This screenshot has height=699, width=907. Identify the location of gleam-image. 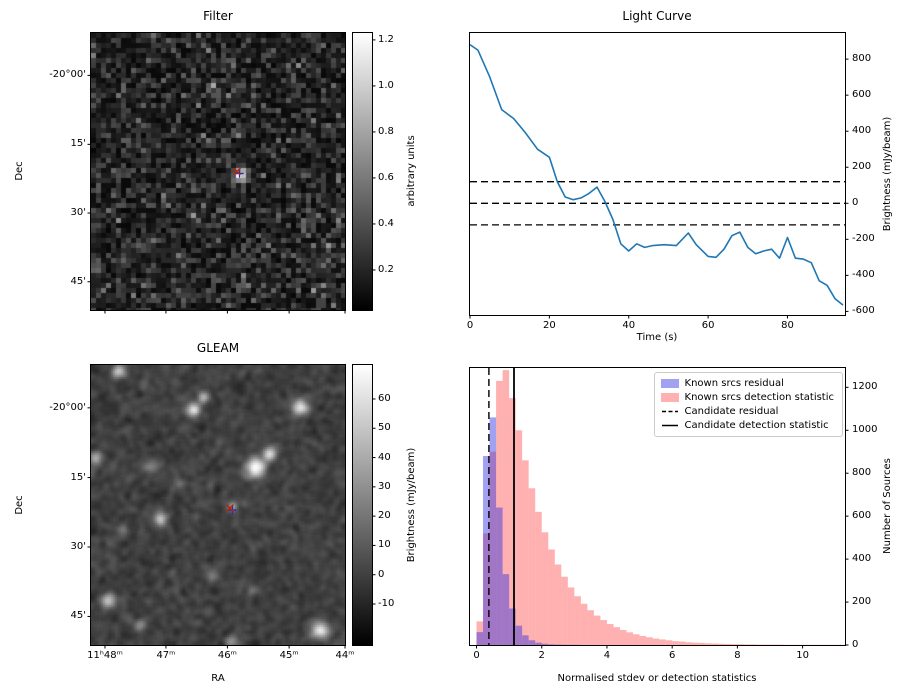
(218, 505).